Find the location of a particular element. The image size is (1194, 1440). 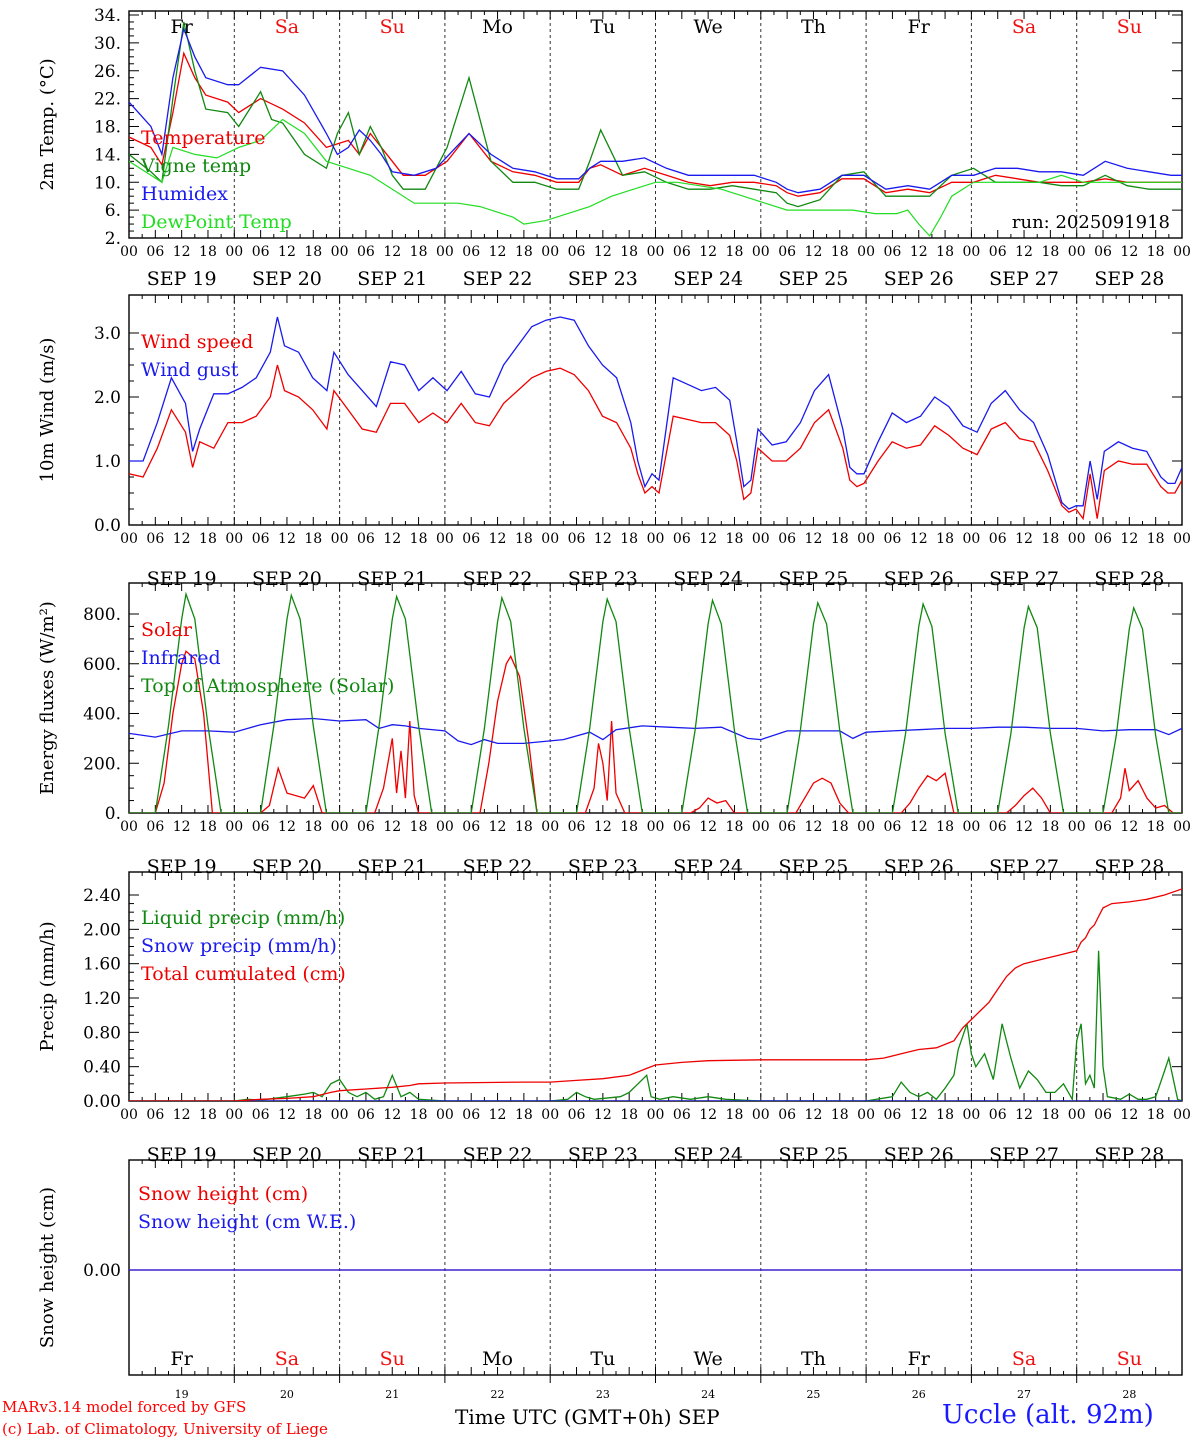

temp-y-tick-label: 10. is located at coordinates (107, 183).